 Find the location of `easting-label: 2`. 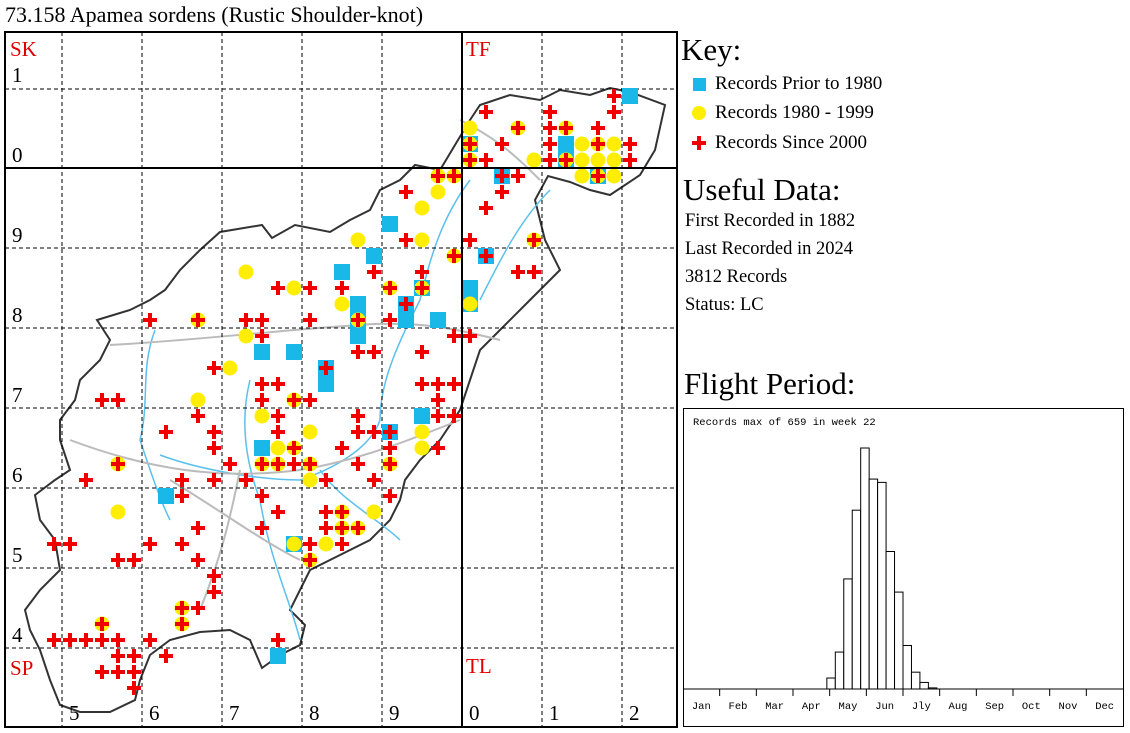

easting-label: 2 is located at coordinates (634, 713).